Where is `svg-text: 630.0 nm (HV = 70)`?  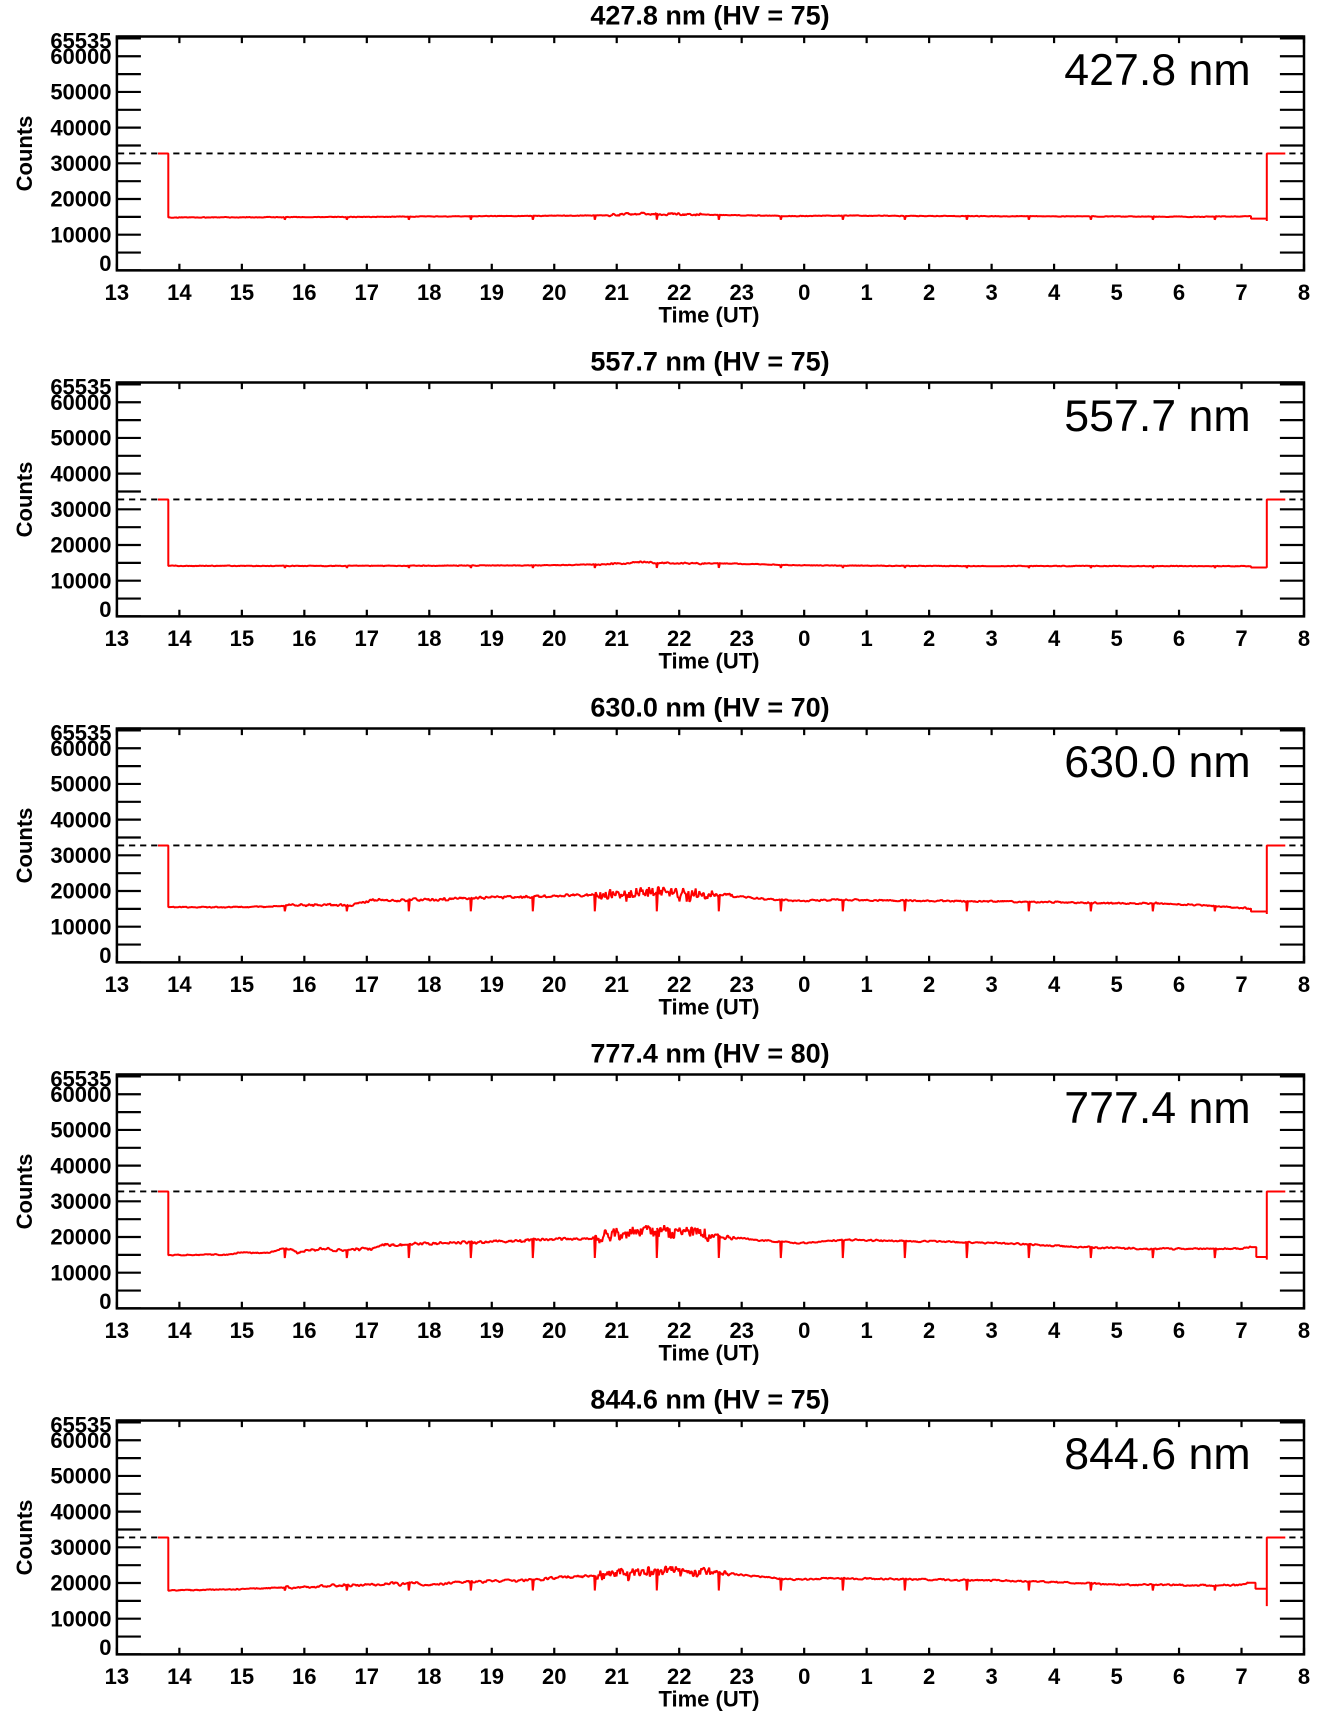 svg-text: 630.0 nm (HV = 70) is located at coordinates (709, 708).